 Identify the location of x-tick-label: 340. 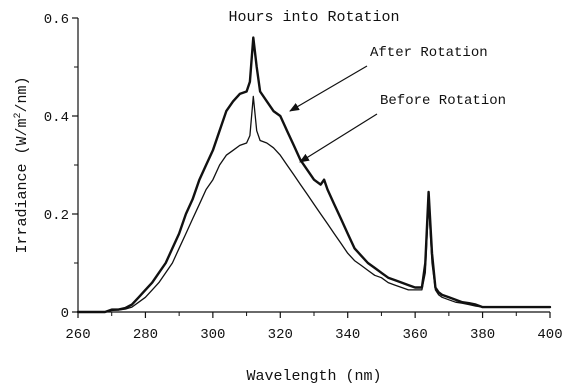
(347, 335).